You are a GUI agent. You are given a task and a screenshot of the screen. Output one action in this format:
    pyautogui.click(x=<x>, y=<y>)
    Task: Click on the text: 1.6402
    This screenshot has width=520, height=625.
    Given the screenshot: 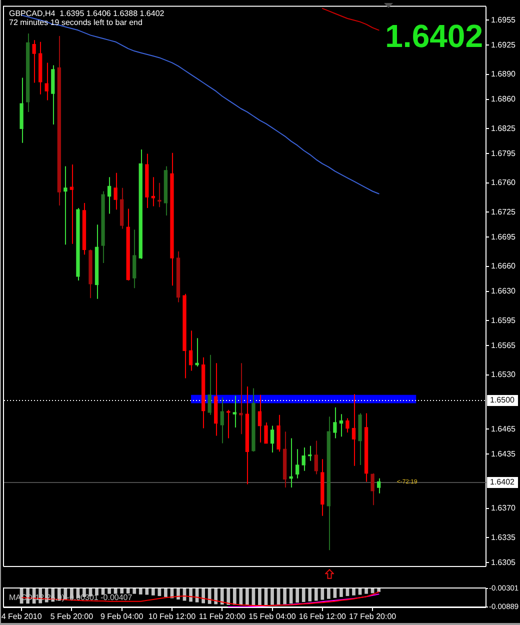 What is the action you would take?
    pyautogui.click(x=434, y=36)
    